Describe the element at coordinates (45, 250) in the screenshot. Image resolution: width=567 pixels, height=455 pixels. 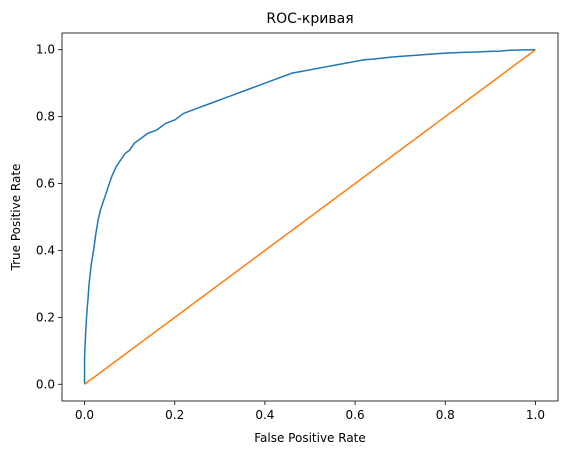
I see `y-tick-label: 0.4` at that location.